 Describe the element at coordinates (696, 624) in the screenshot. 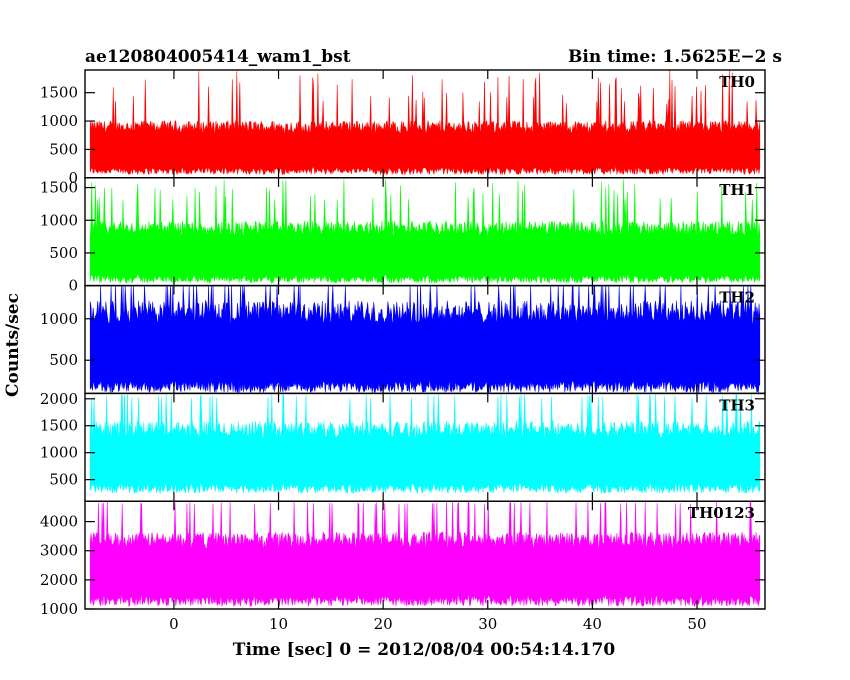

I see `x-tick-label: 50` at that location.